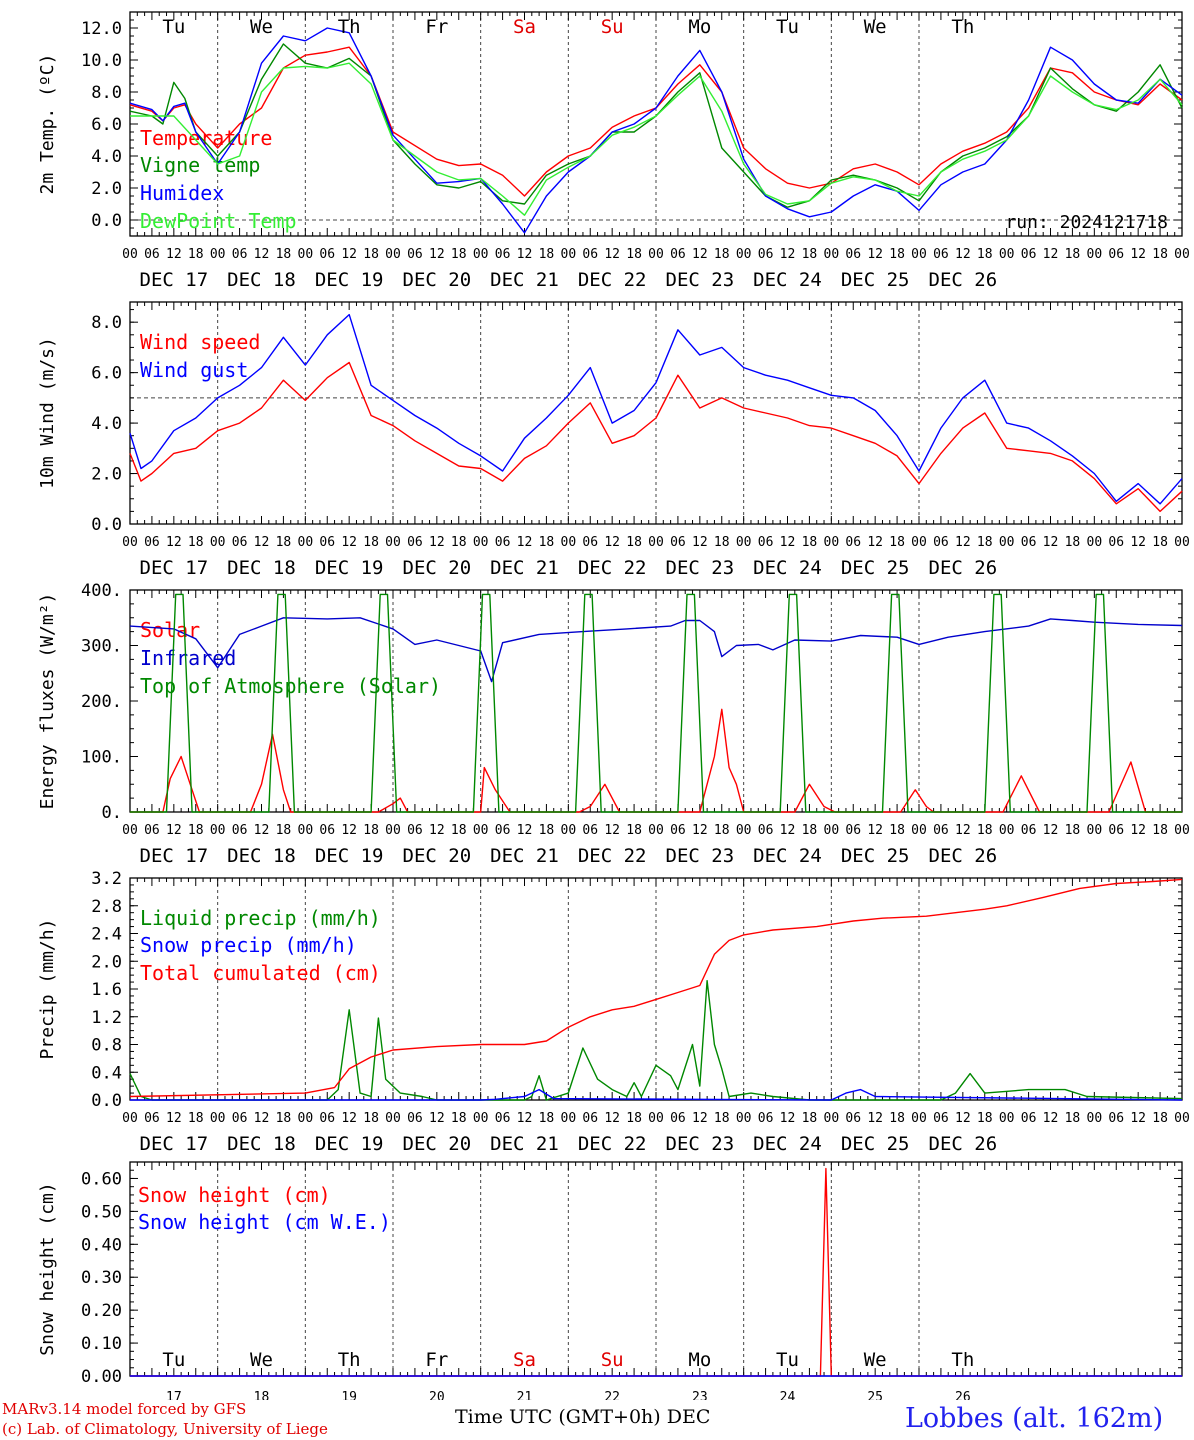 The image size is (1194, 1440). Describe the element at coordinates (106, 935) in the screenshot. I see `y-tick-label: 2.4` at that location.